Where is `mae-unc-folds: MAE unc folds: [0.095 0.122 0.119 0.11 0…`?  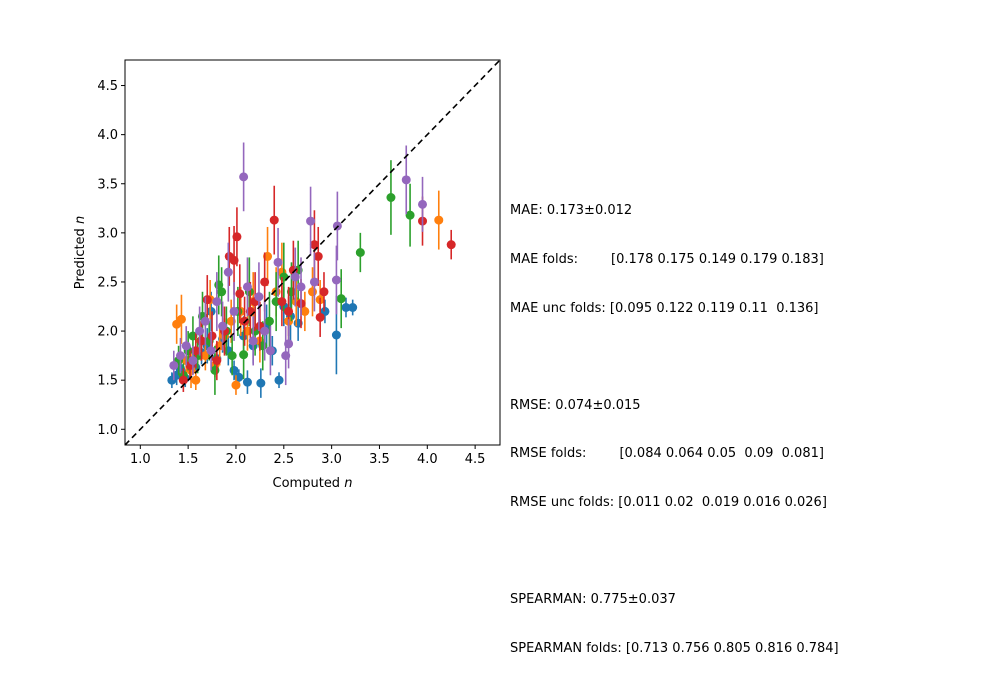
mae-unc-folds: MAE unc folds: [0.095 0.122 0.119 0.11 0… is located at coordinates (664, 308).